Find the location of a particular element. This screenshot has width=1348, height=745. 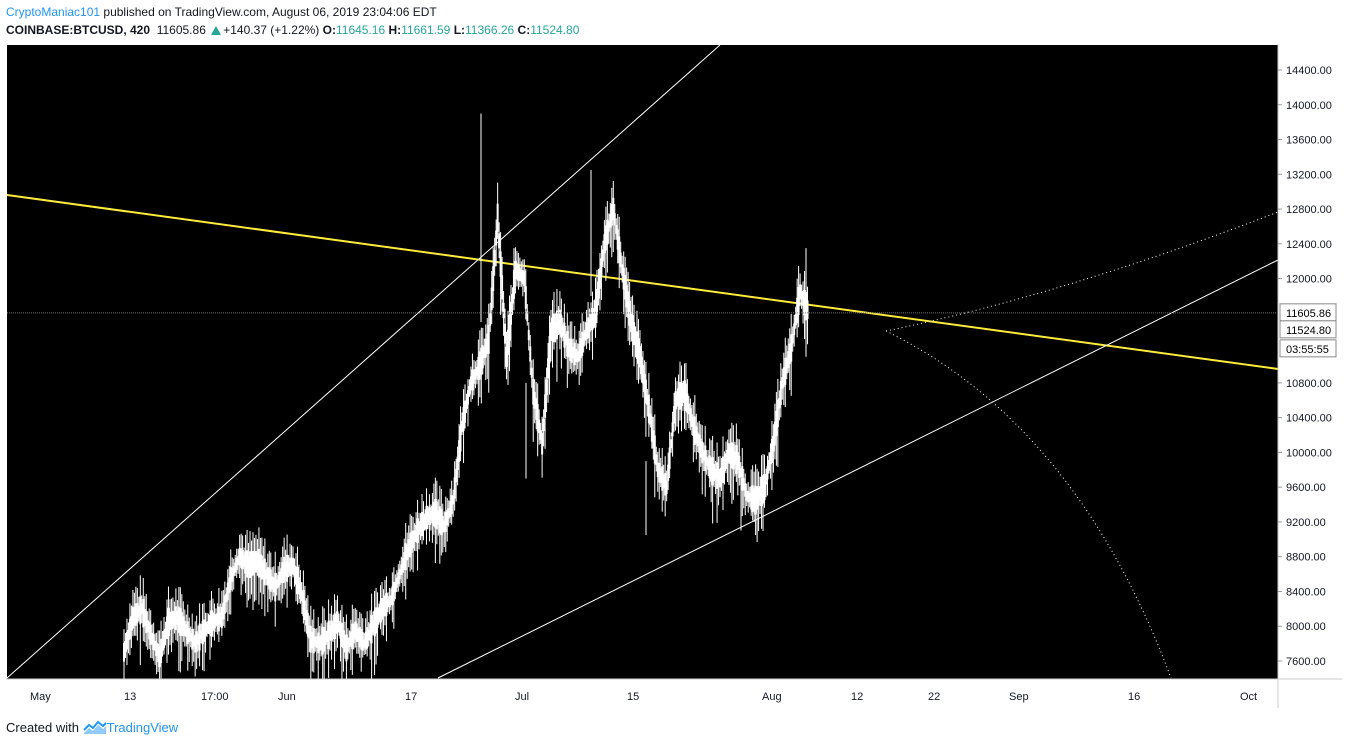

tradingview-logo-icon is located at coordinates (94, 727).